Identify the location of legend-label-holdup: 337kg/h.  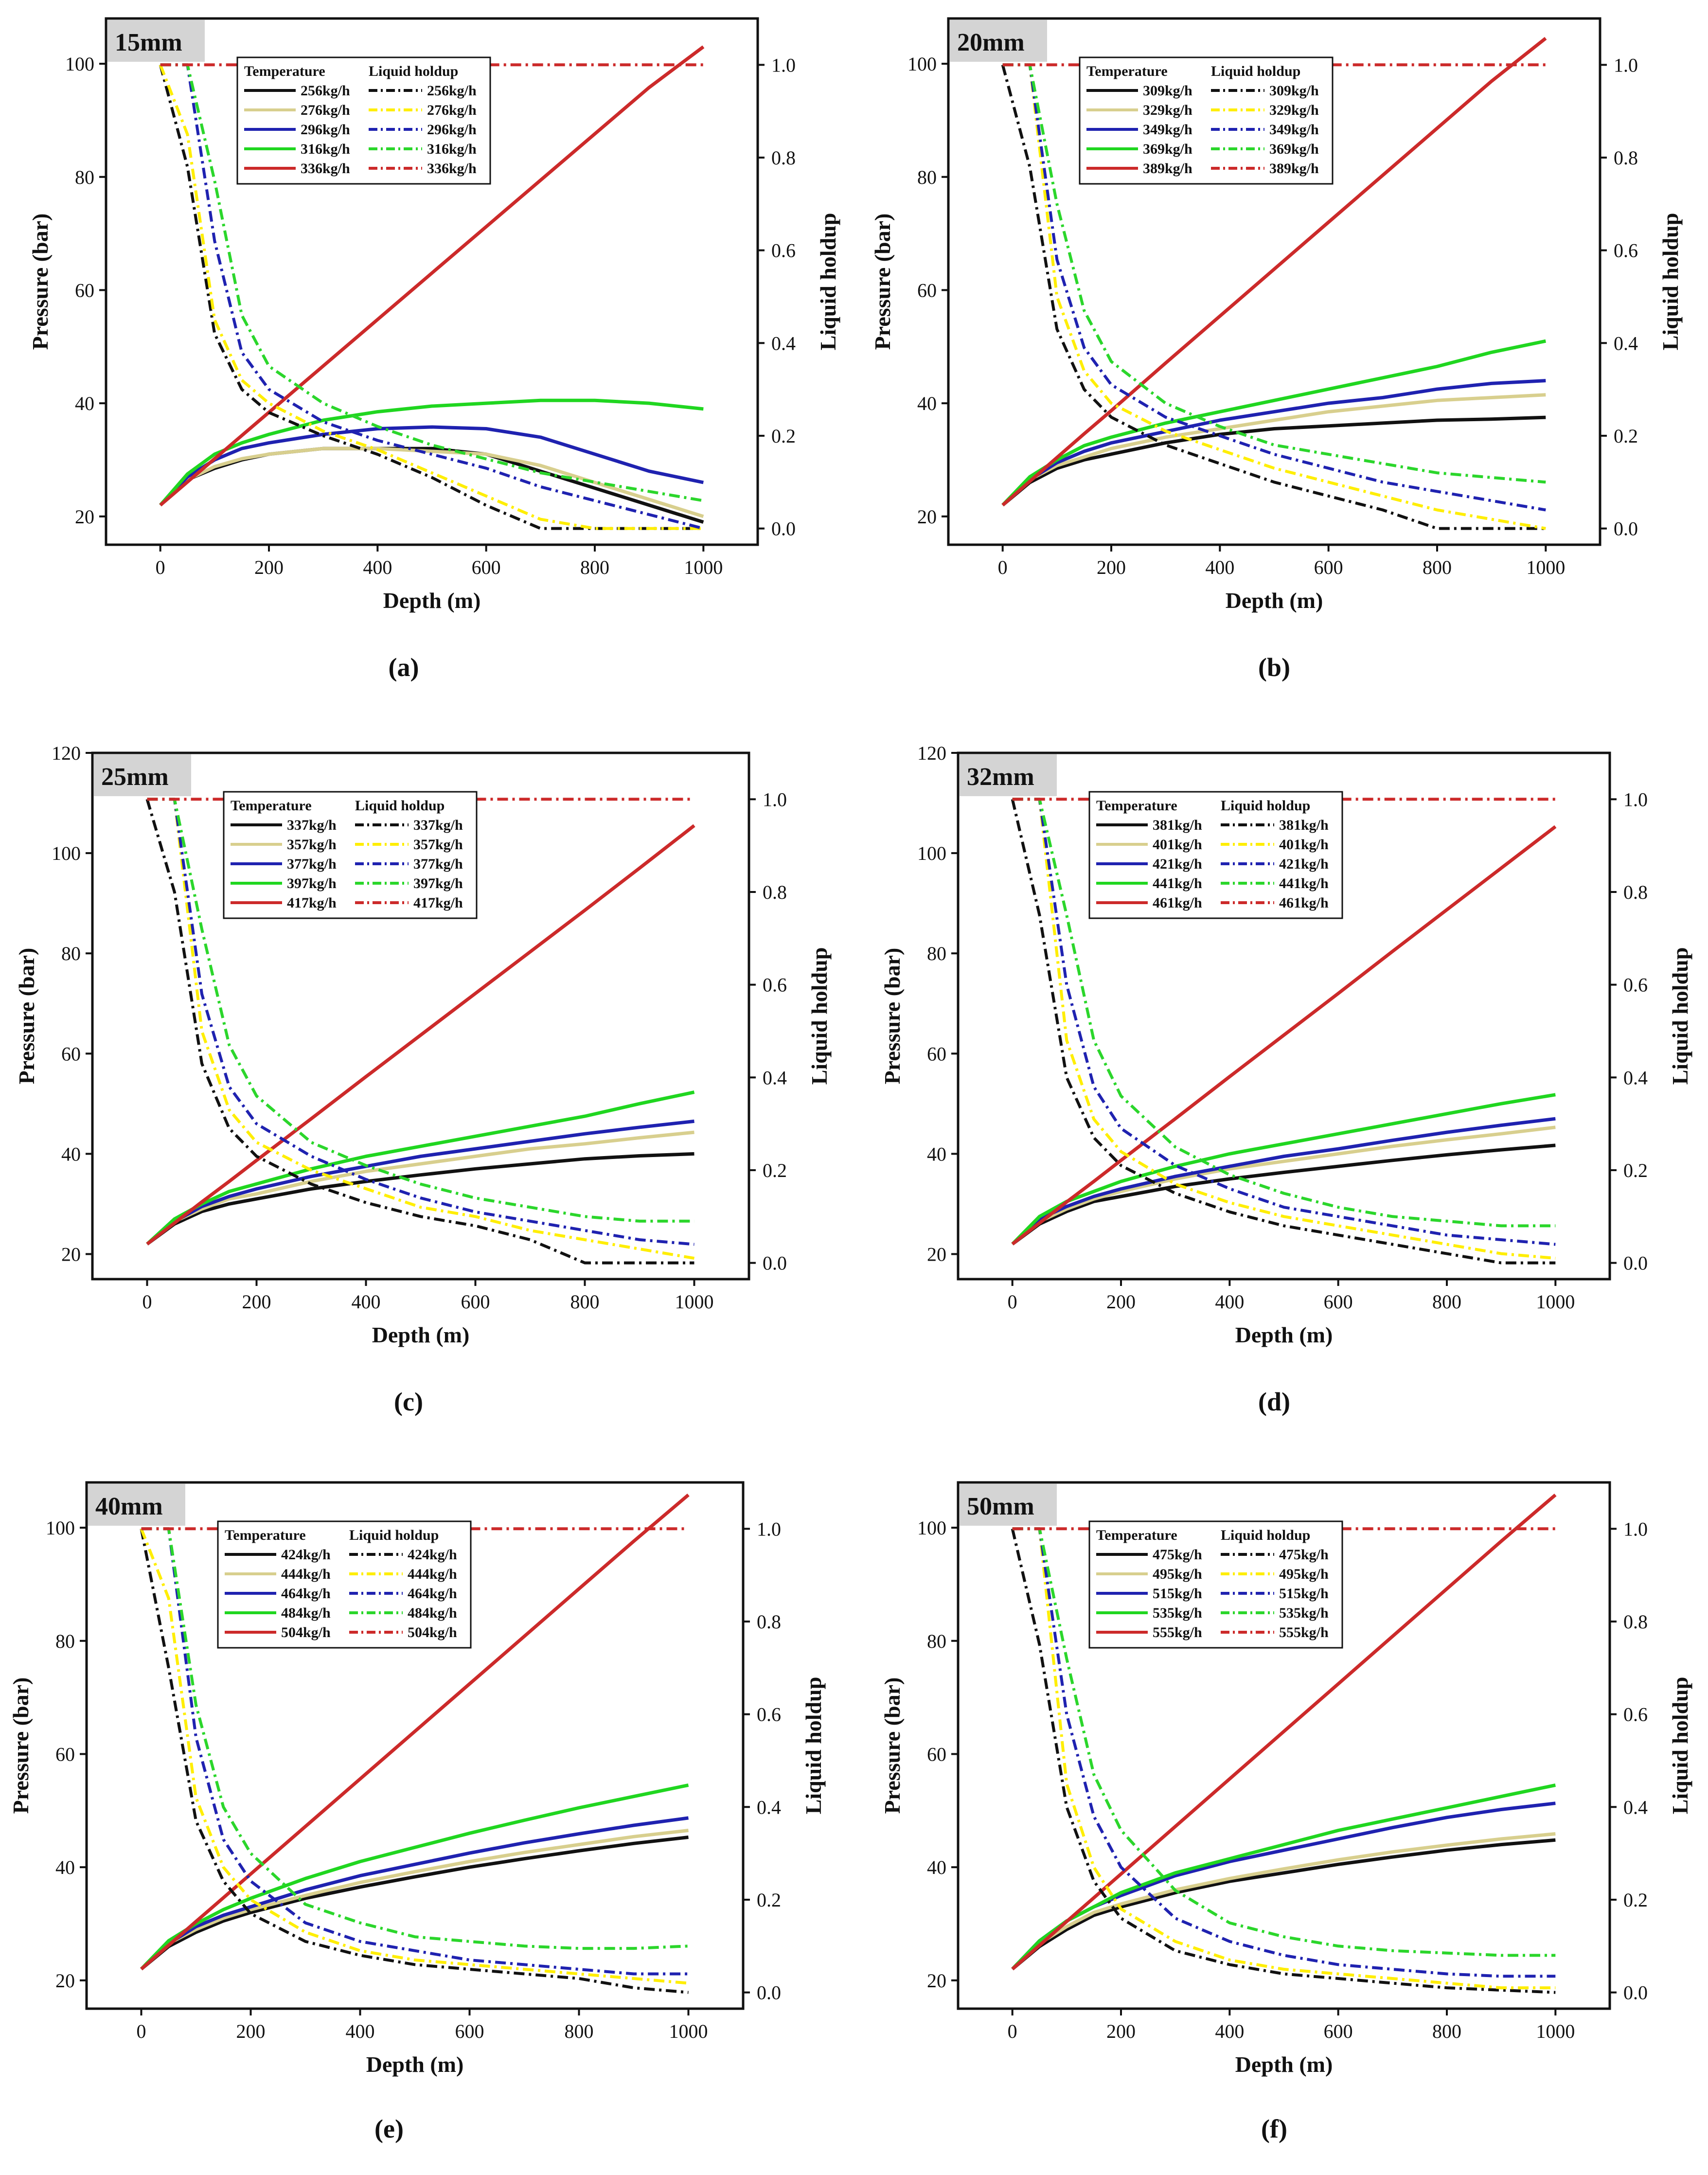
(438, 825).